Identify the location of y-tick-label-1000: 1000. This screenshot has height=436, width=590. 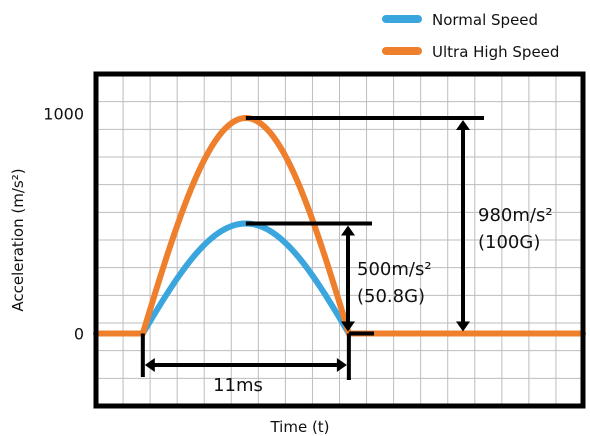
(63, 114).